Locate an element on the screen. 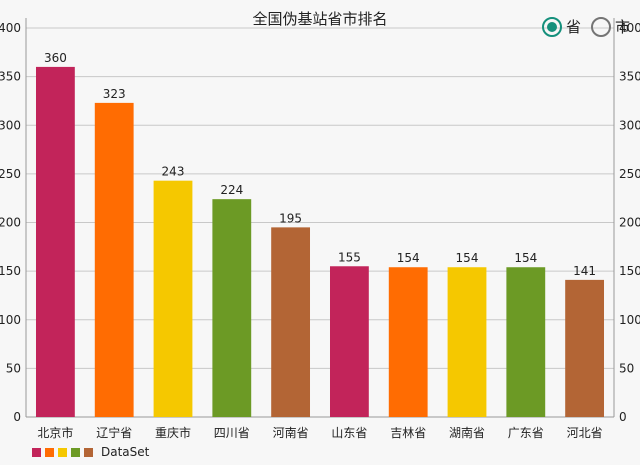 This screenshot has height=465, width=640. y-tick-label-right: 150 is located at coordinates (629, 271).